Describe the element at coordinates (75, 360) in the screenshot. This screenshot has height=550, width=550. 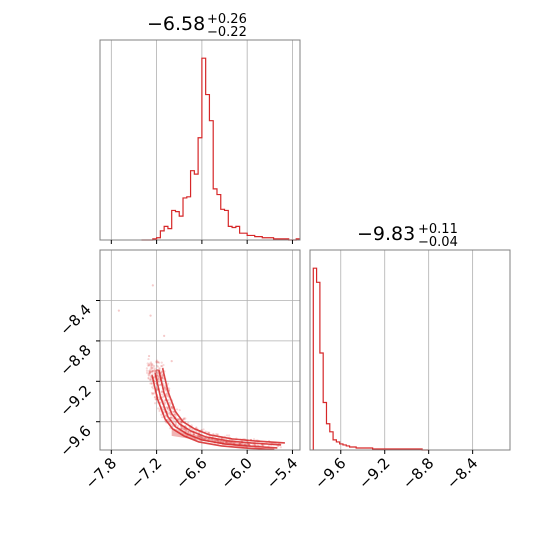
I see `y1-tick-label: −8.8` at that location.